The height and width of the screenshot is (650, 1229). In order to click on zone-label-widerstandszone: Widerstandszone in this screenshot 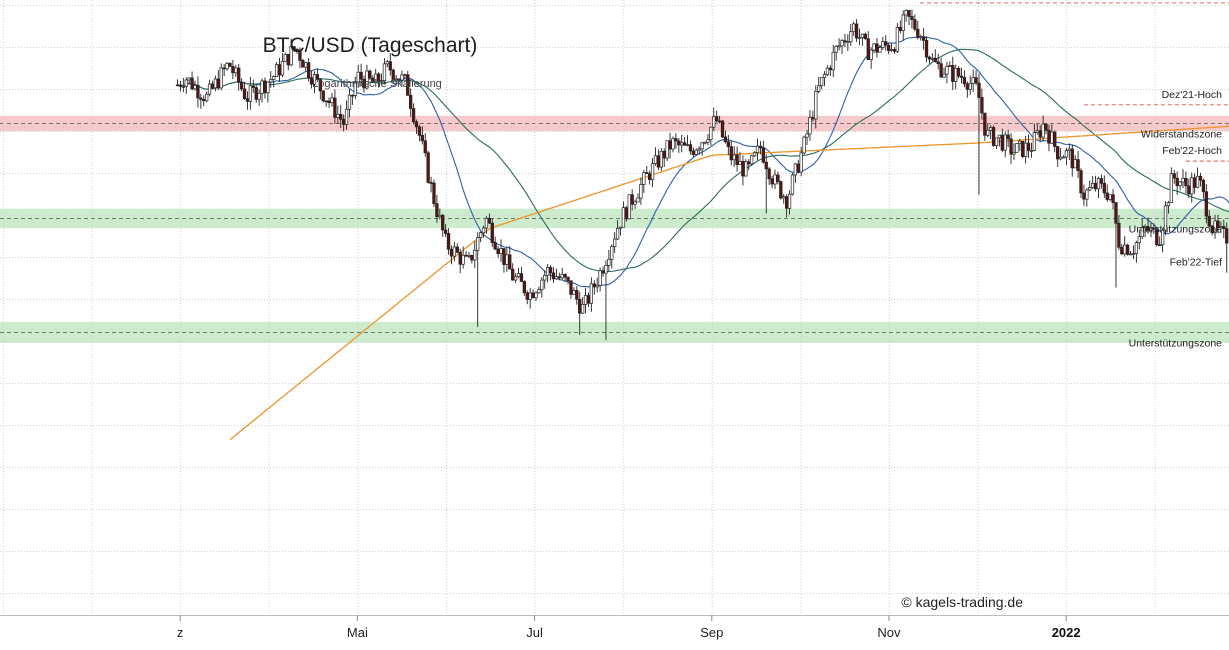, I will do `click(1181, 135)`.